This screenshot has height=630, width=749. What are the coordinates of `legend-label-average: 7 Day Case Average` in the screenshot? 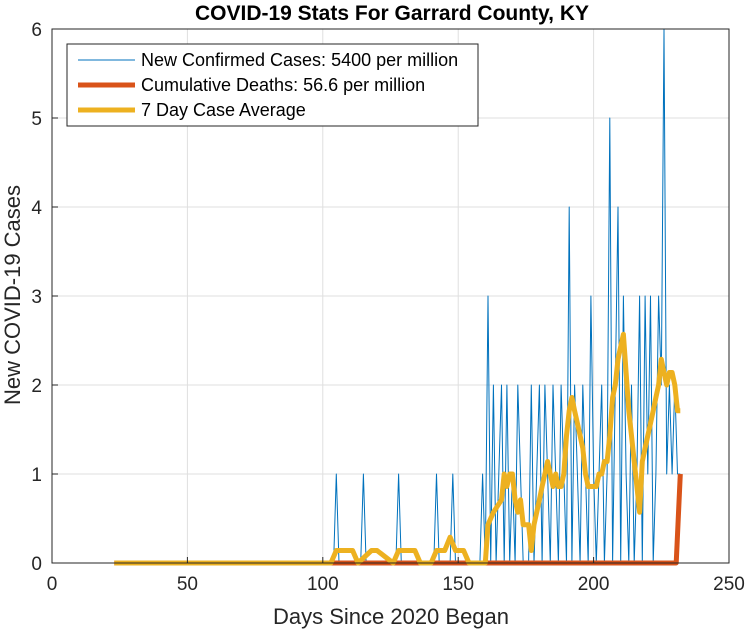 It's located at (223, 110).